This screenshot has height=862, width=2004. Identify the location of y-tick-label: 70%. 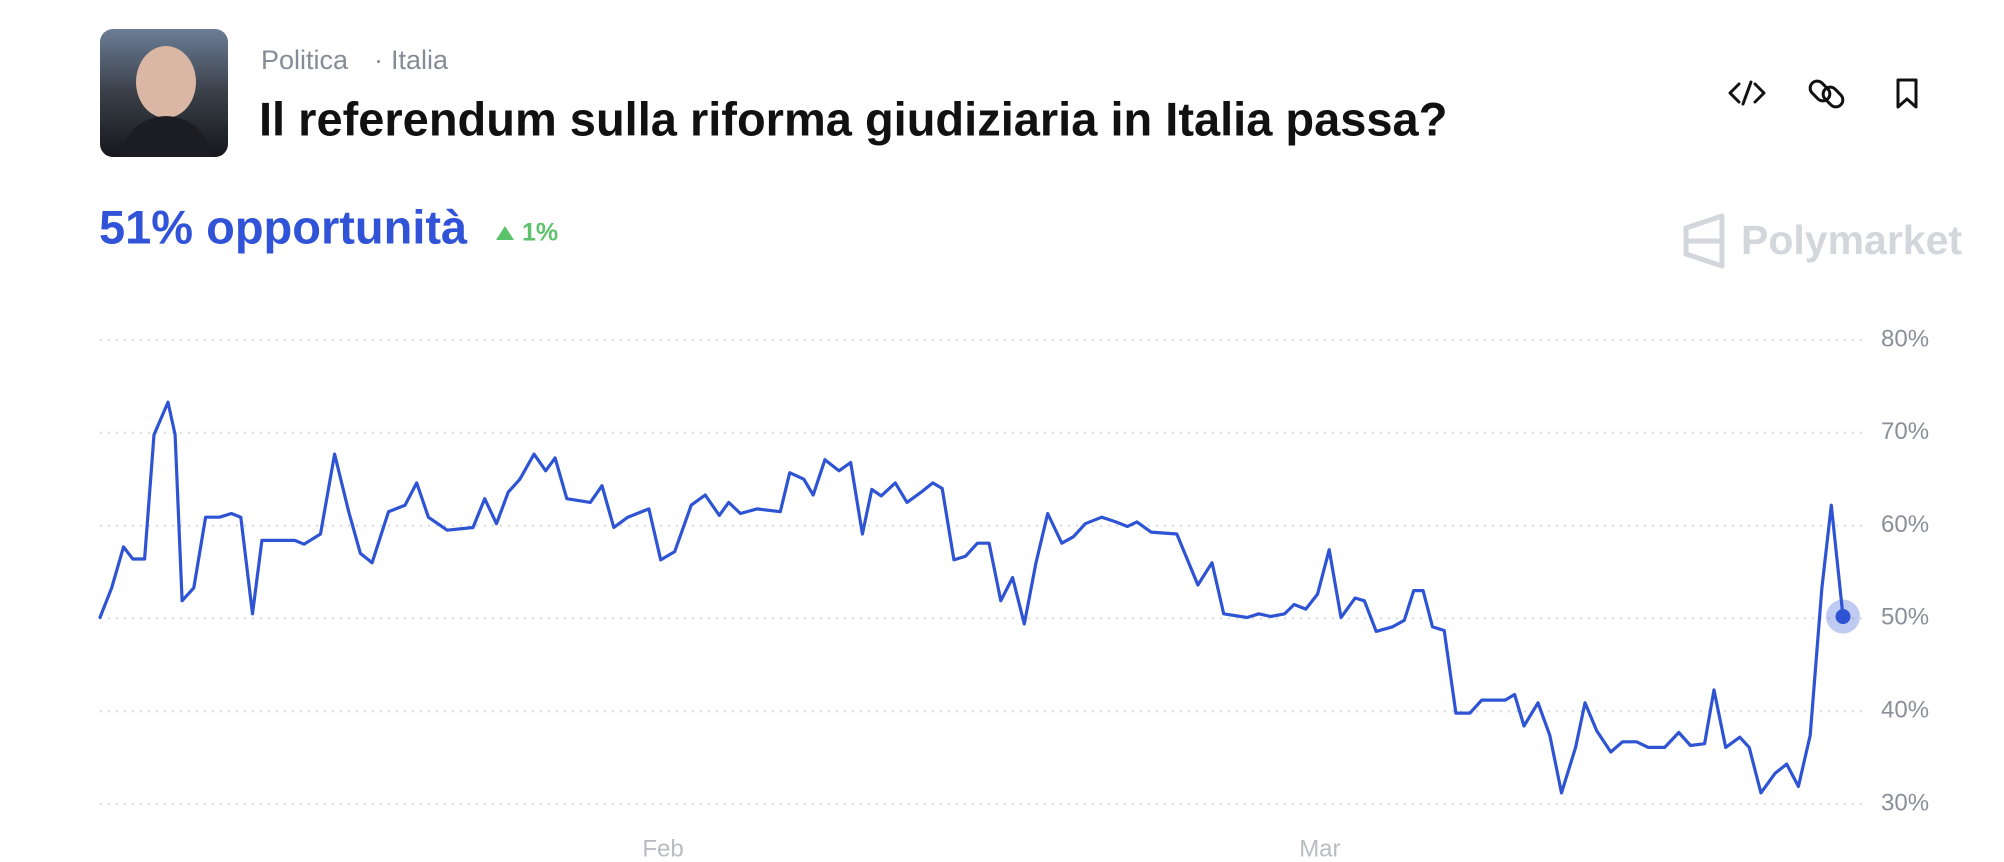
(1905, 431).